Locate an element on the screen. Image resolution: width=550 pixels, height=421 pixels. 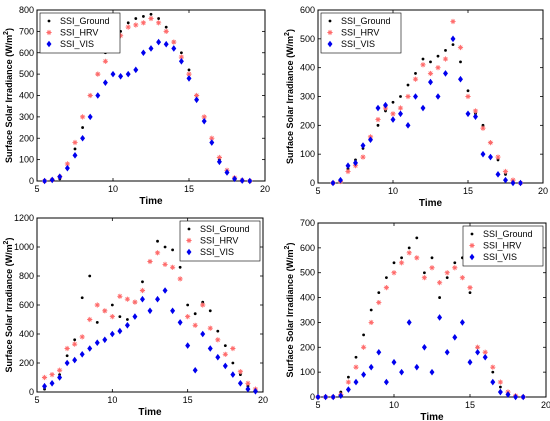
legend-marker is located at coordinates (189, 252).